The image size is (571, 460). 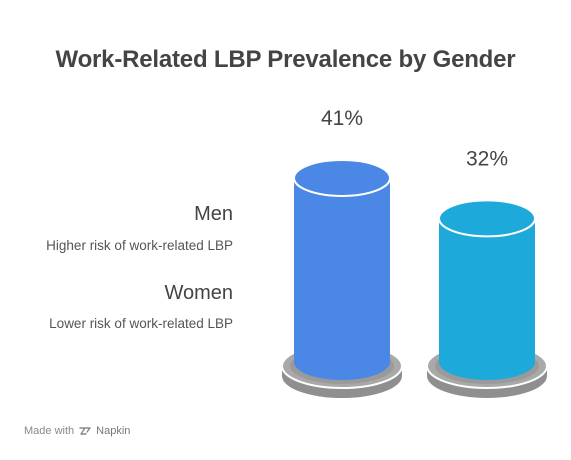 What do you see at coordinates (213, 214) in the screenshot?
I see `legend-label-men: Men` at bounding box center [213, 214].